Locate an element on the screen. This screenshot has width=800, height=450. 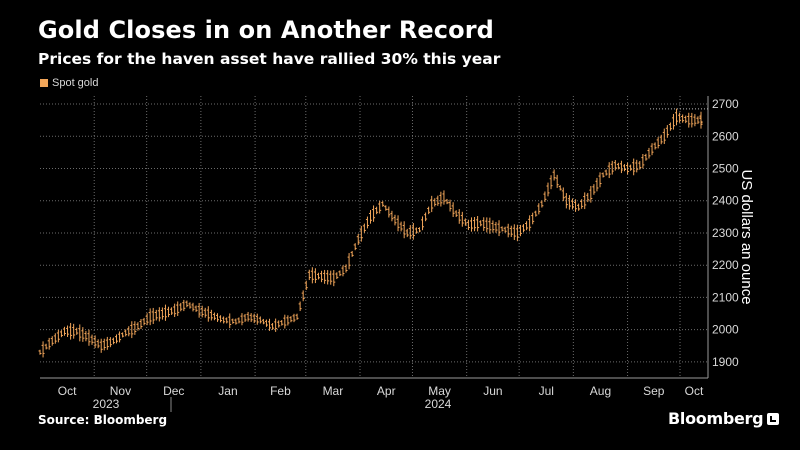
y-tick-label: 2400 is located at coordinates (725, 201).